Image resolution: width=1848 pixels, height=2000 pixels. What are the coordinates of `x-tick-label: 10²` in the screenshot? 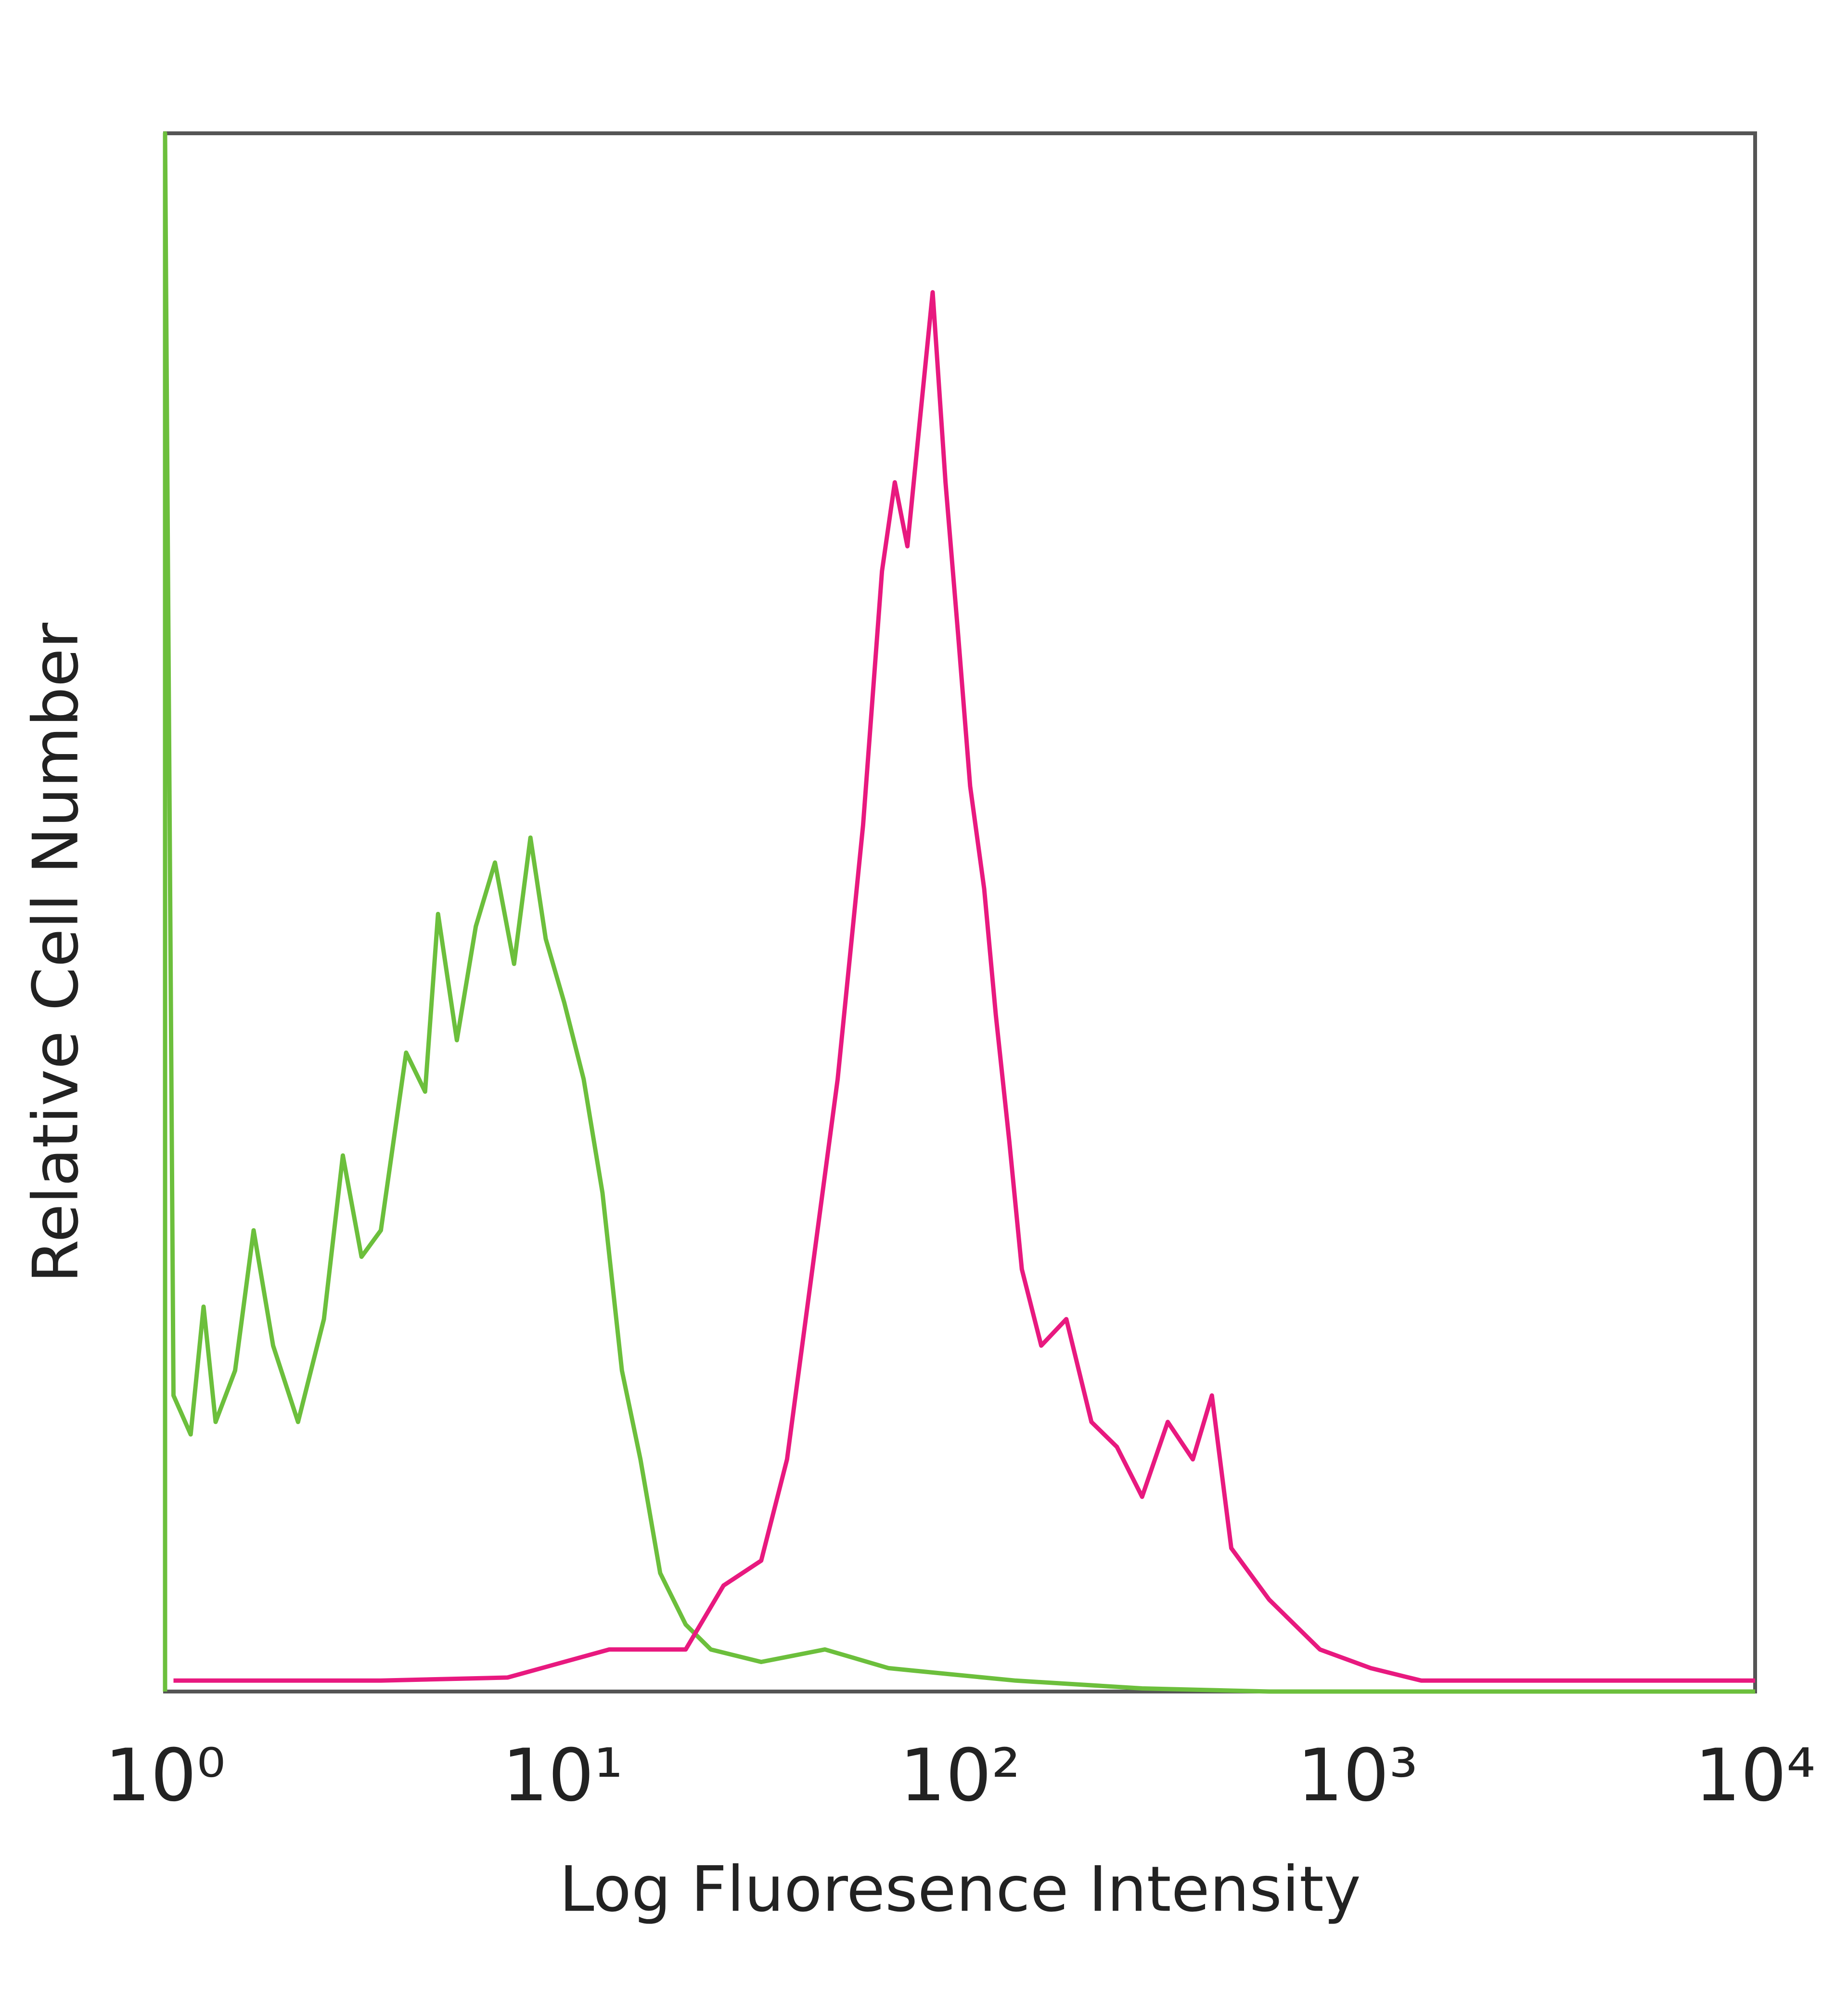 It's located at (959, 1776).